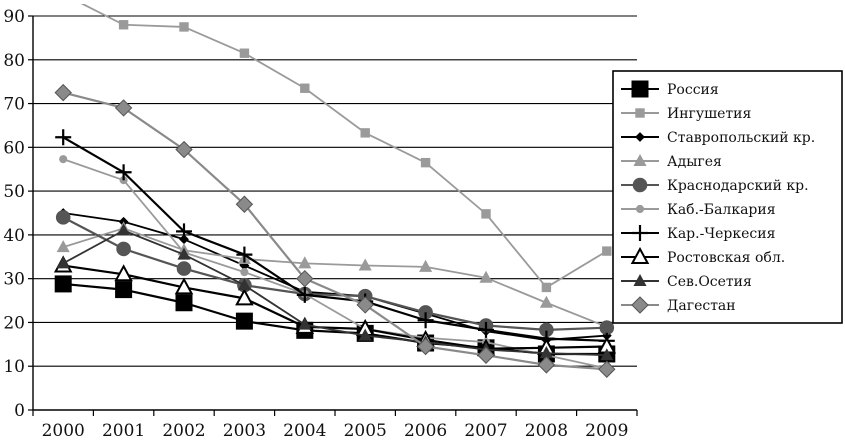  What do you see at coordinates (698, 233) in the screenshot?
I see `legend-item: Кар.-Черкесия` at bounding box center [698, 233].